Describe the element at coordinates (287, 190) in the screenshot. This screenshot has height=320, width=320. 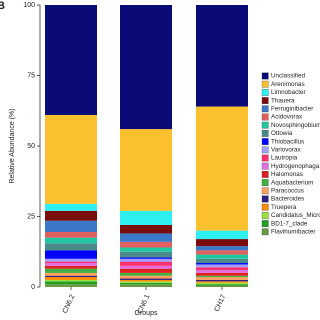
I see `legend-label: Paracoccus` at that location.